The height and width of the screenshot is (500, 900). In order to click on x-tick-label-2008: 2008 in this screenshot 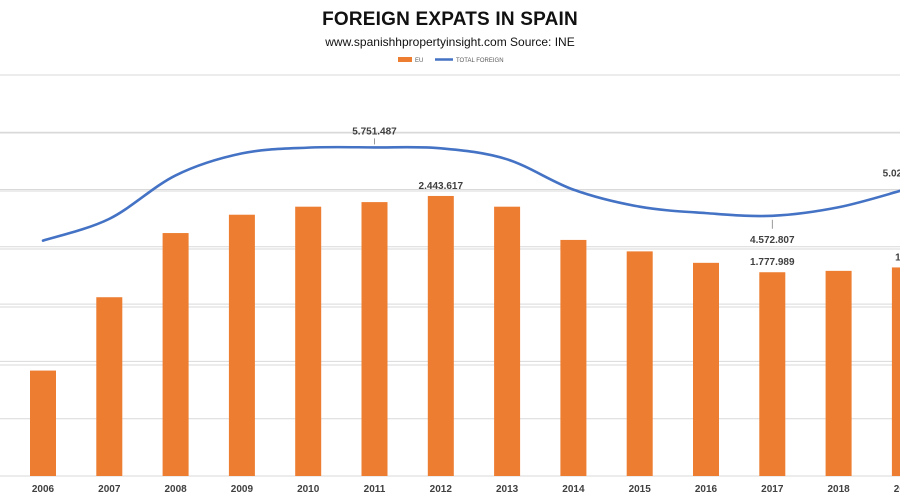, I will do `click(175, 489)`.